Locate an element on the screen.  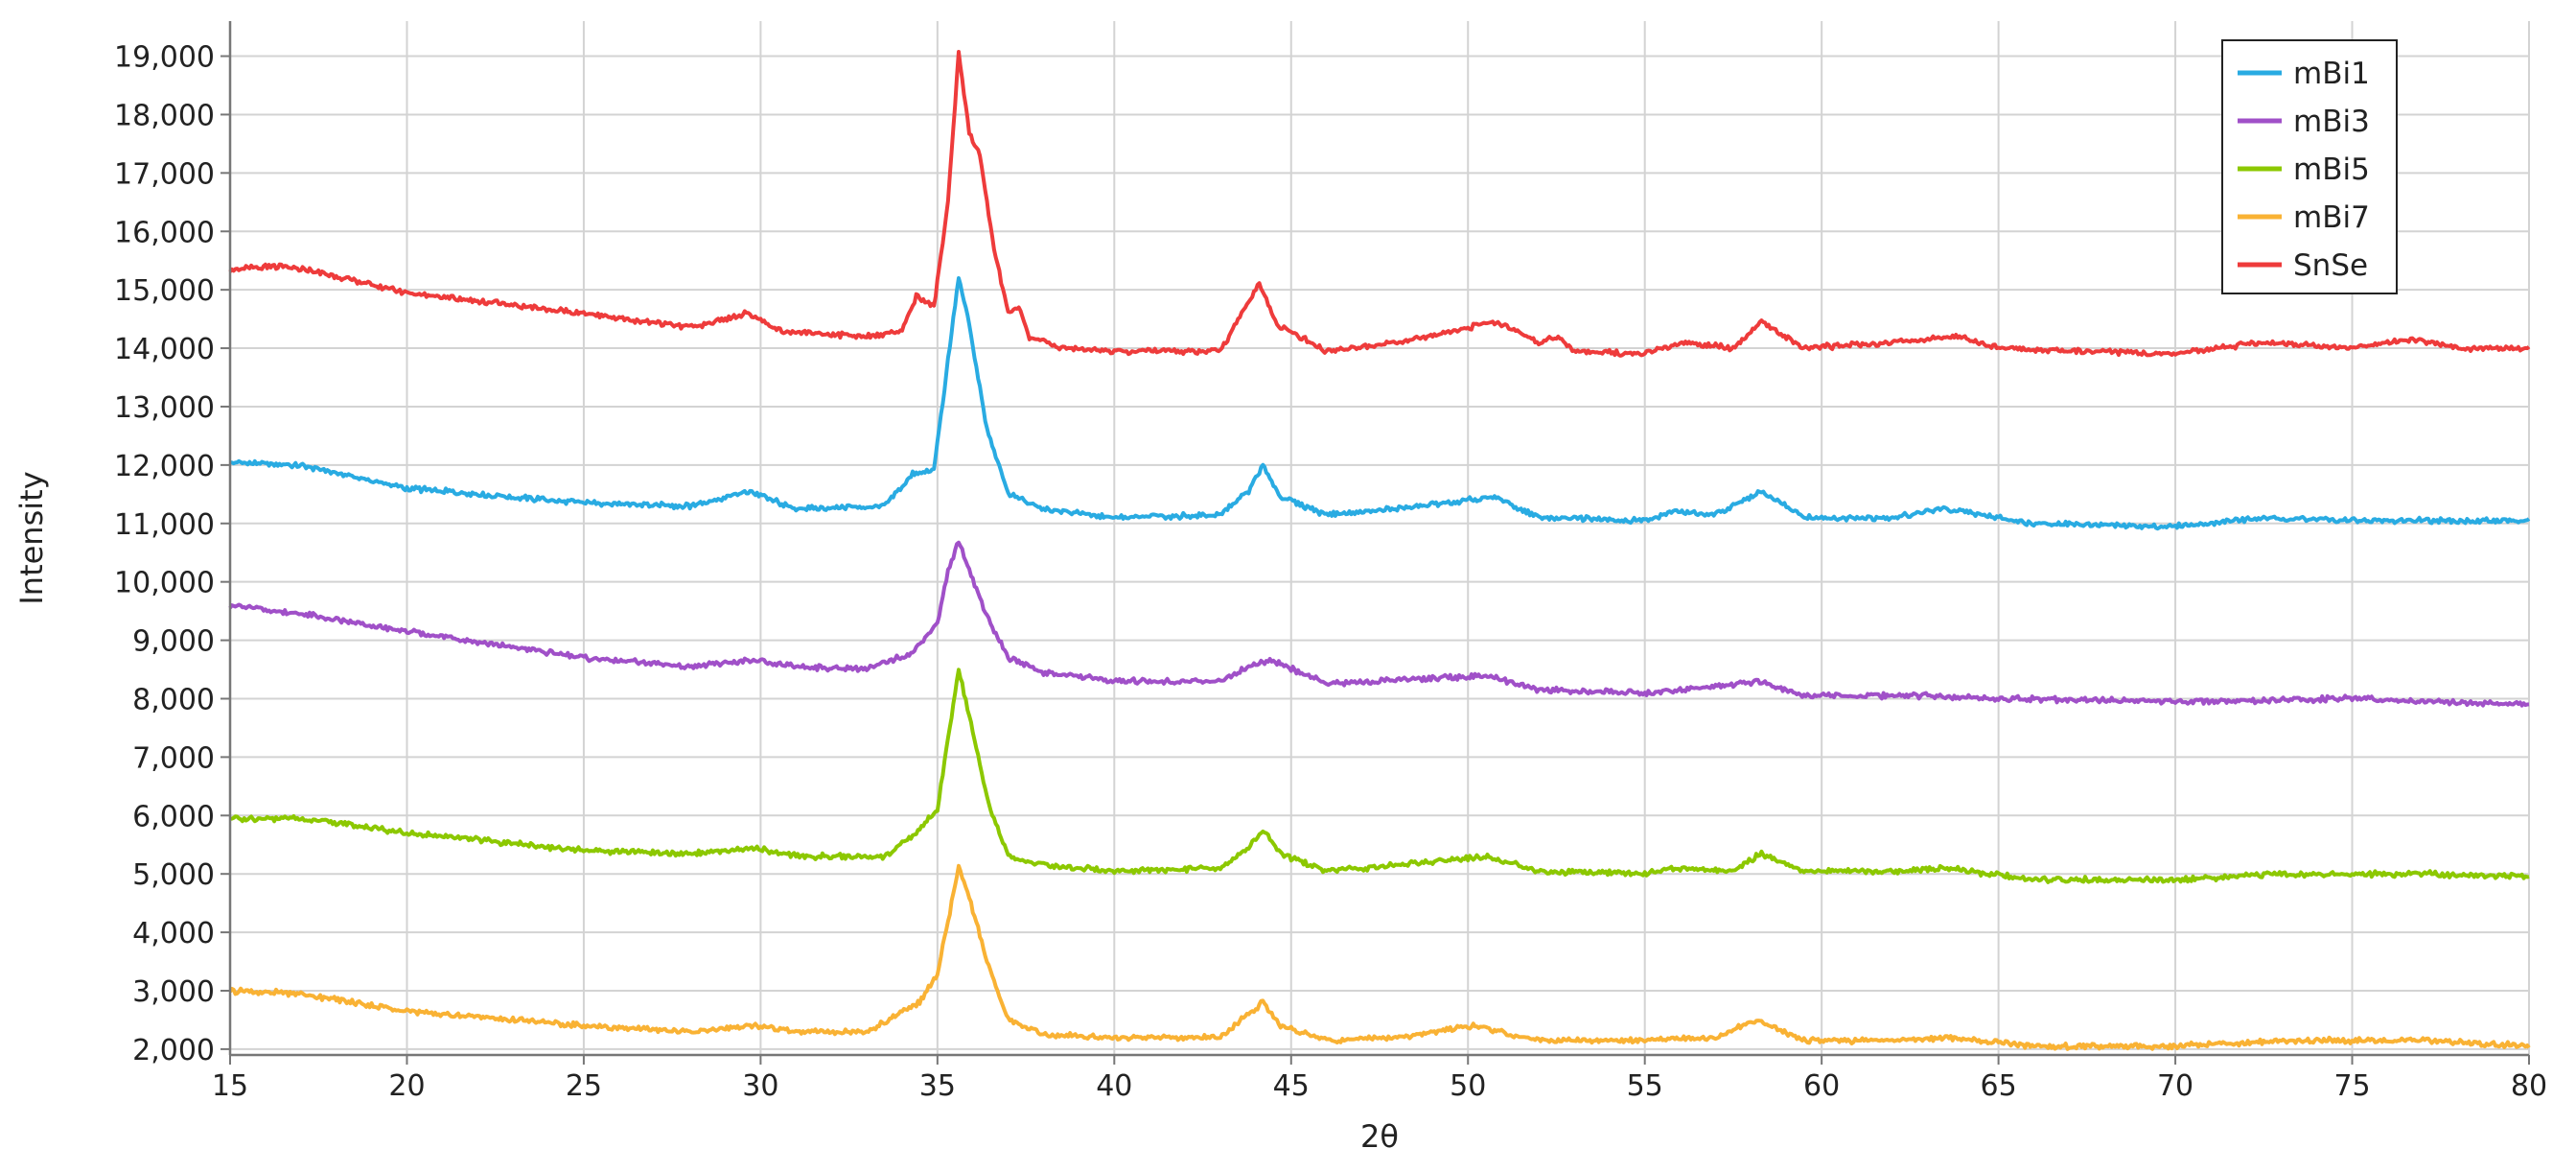
x-tick-label: 65 is located at coordinates (1999, 1086).